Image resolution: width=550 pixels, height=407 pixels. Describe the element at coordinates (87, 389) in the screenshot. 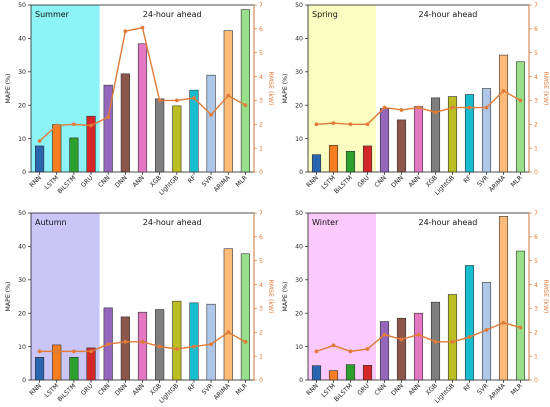

I see `x-tick-label: GRU` at that location.